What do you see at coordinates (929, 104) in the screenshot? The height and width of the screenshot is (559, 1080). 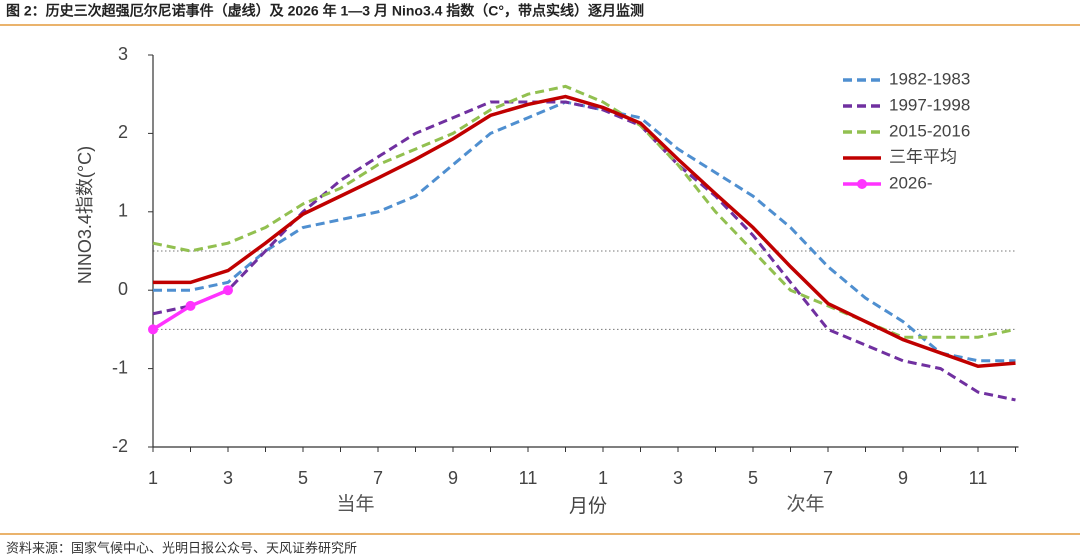 I see `legend-label: 1997-1998` at bounding box center [929, 104].